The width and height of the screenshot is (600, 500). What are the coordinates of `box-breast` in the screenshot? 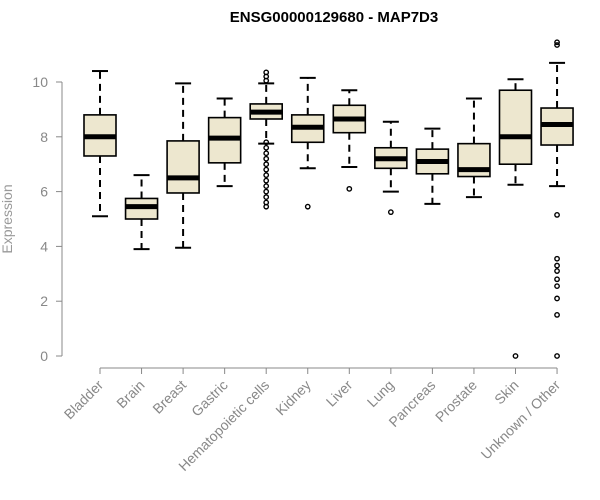 It's located at (183, 165).